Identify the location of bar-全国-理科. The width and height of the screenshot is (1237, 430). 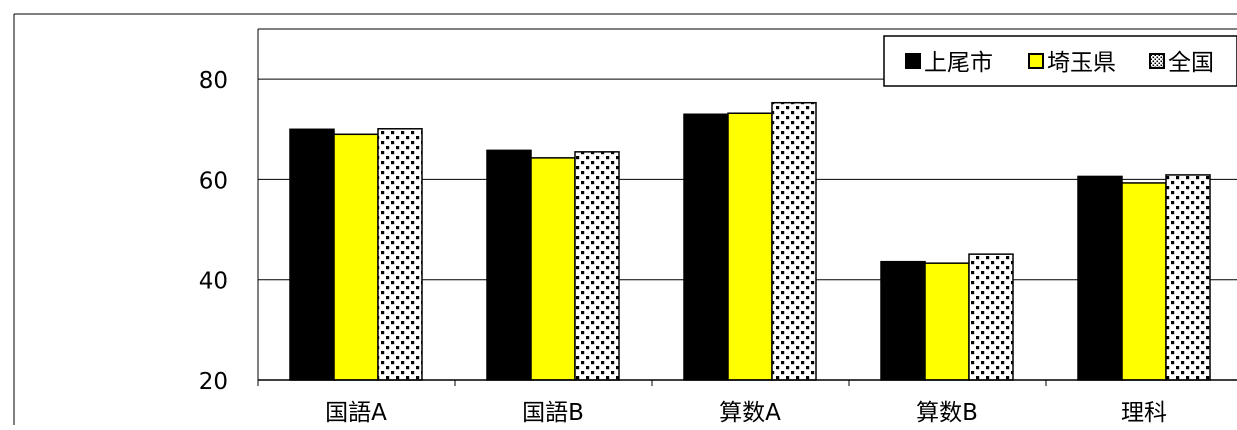
(1188, 277).